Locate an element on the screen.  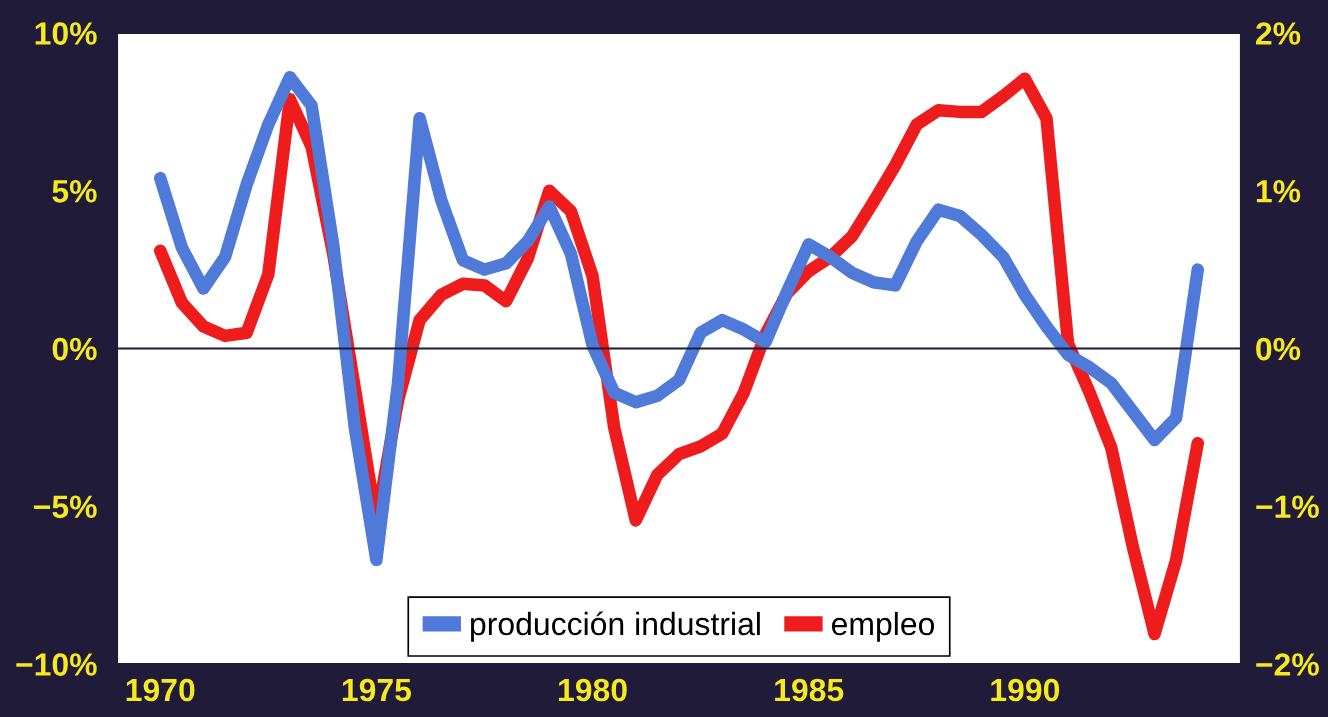
y-tick-label: 10% is located at coordinates (66, 33).